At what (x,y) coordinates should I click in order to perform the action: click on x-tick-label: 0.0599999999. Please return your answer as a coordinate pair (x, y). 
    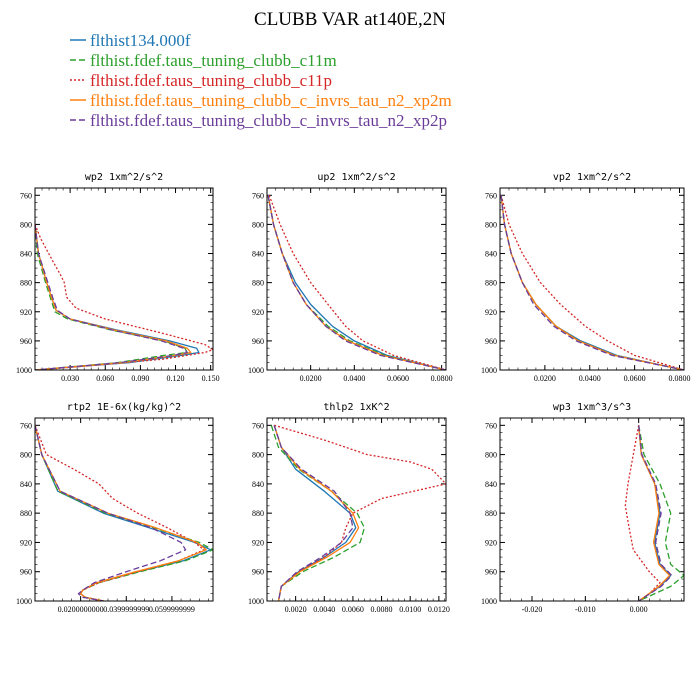
    Looking at the image, I should click on (172, 609).